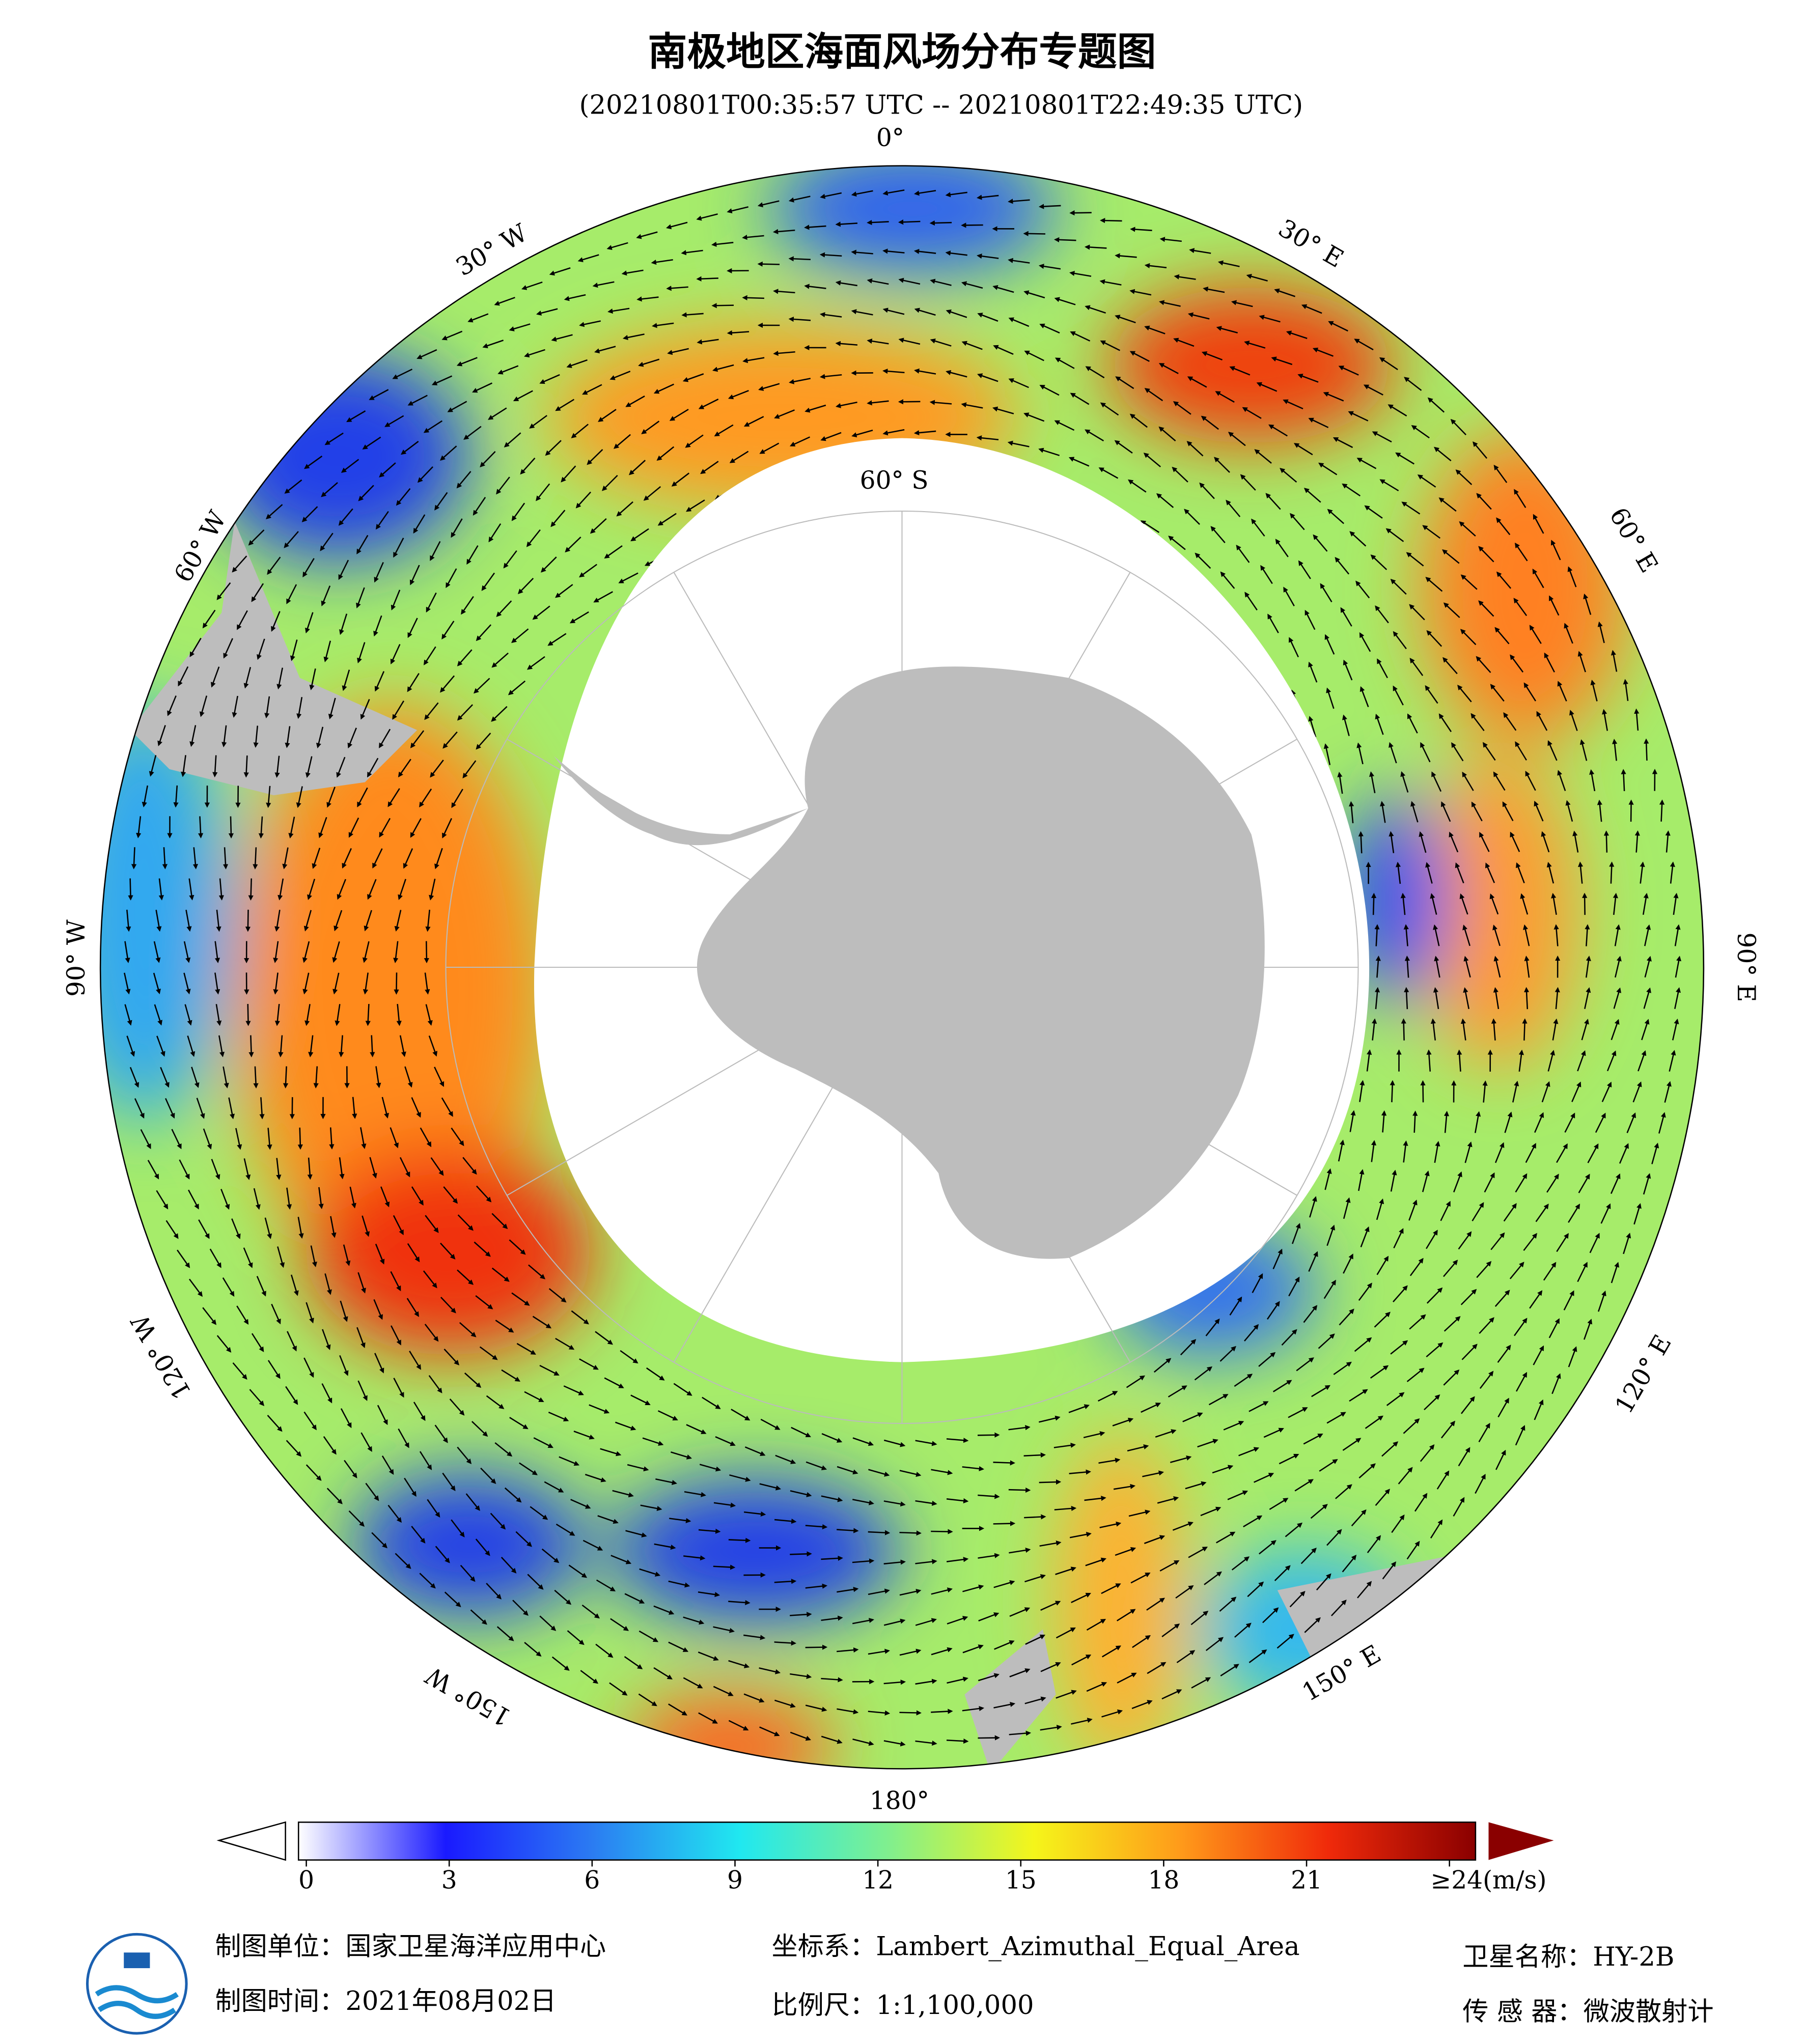  I want to click on longitude-label: 0°, so click(890, 138).